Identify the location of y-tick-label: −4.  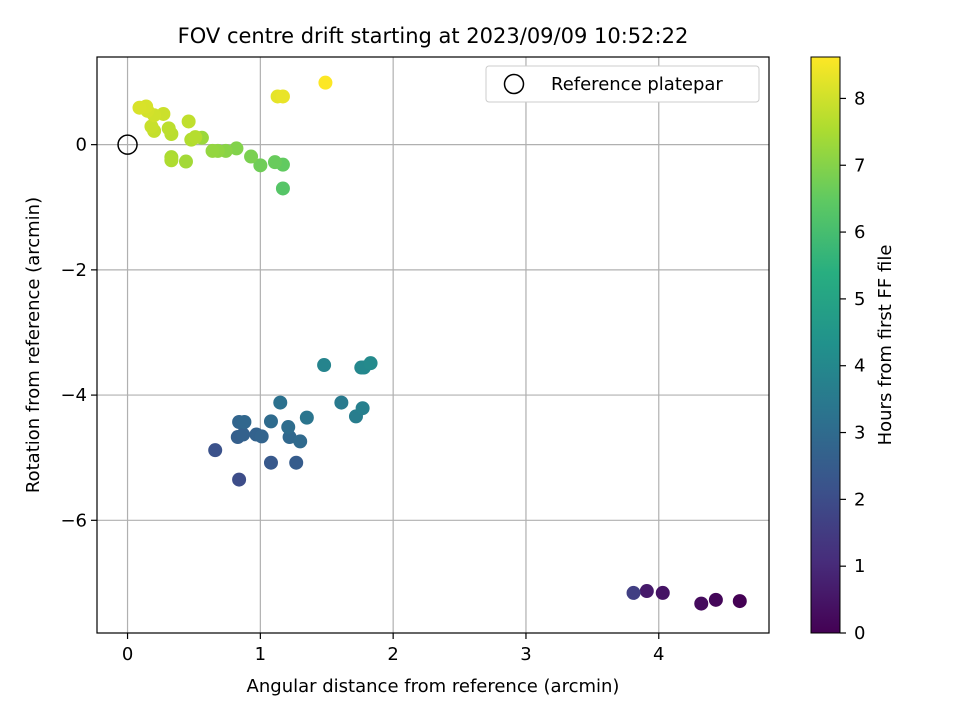
(73, 395).